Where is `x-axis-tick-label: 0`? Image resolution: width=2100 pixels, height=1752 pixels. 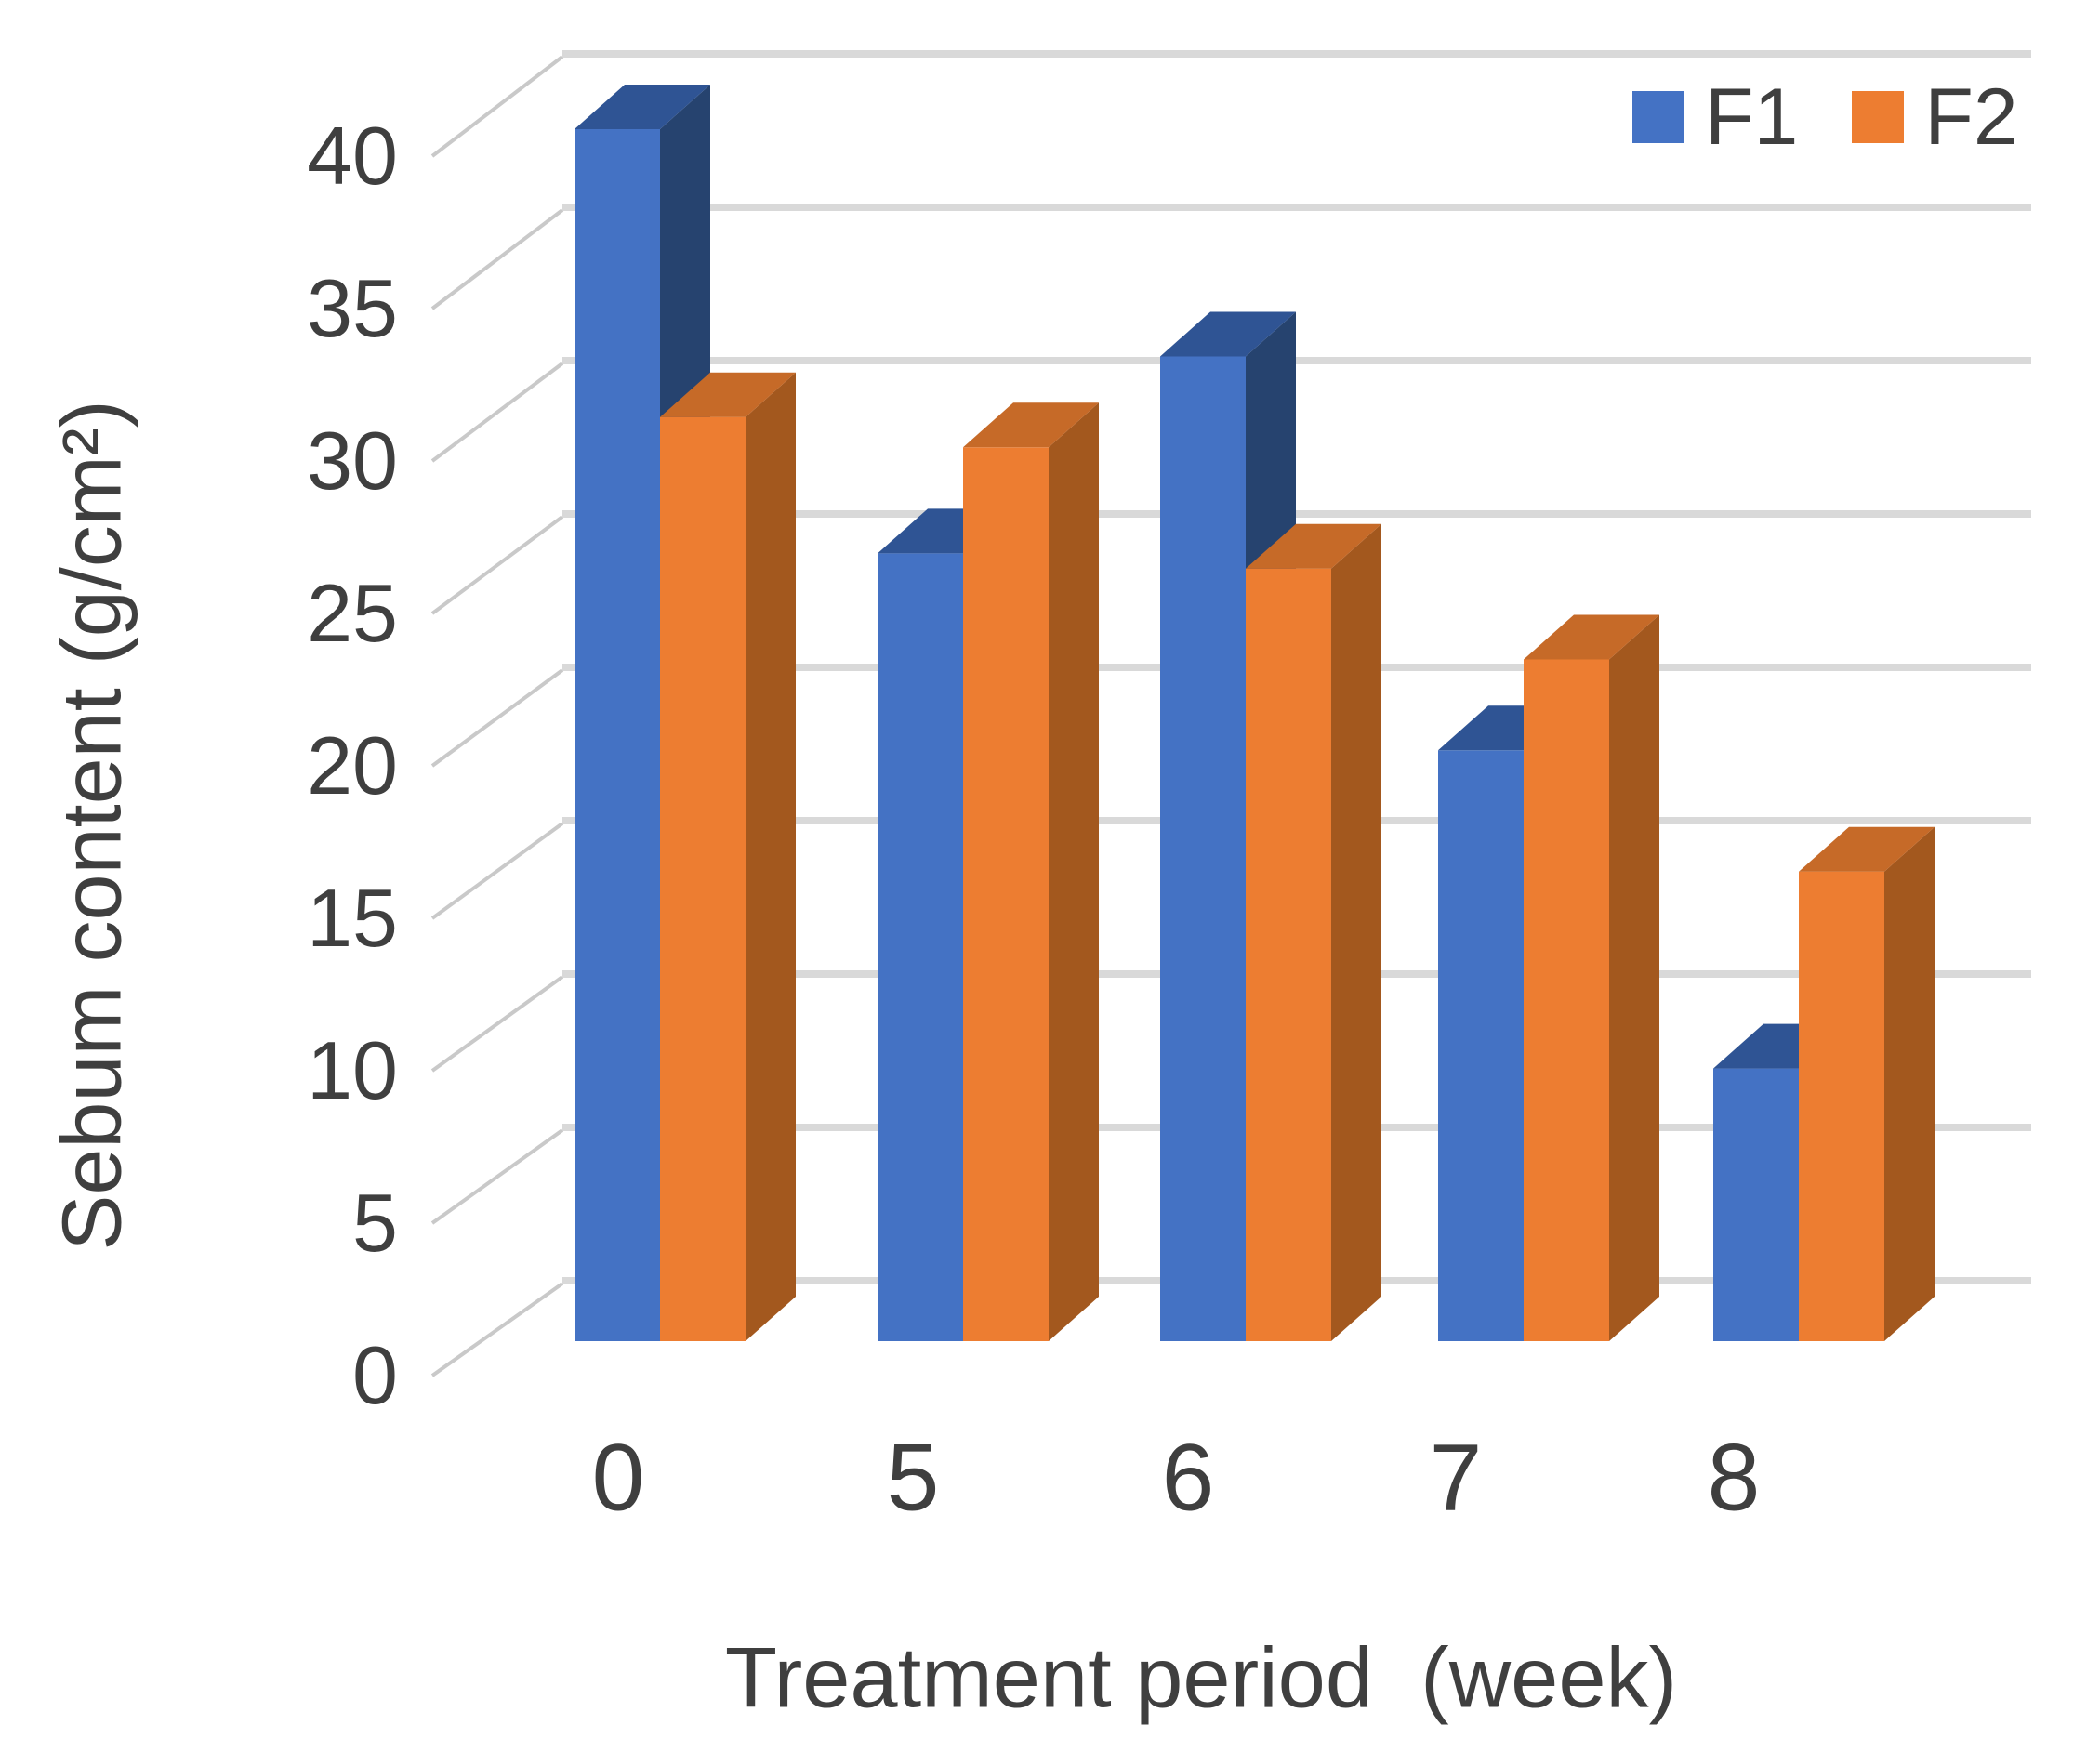 x-axis-tick-label: 0 is located at coordinates (618, 1477).